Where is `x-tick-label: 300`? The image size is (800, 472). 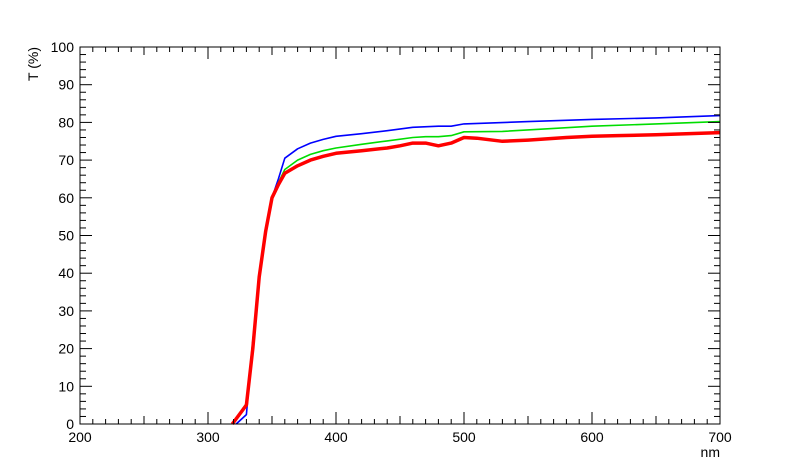 x-tick-label: 300 is located at coordinates (208, 437).